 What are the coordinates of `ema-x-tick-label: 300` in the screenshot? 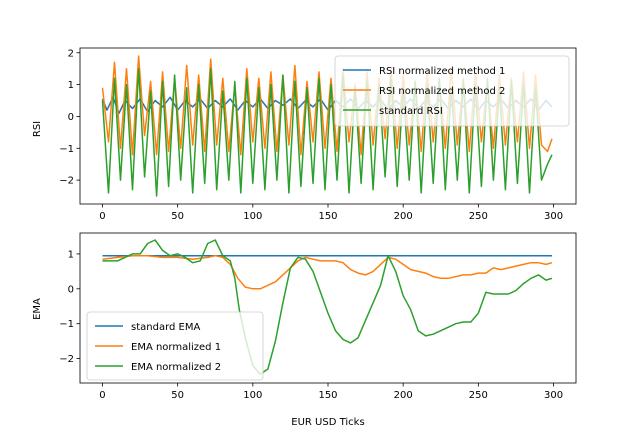 It's located at (553, 395).